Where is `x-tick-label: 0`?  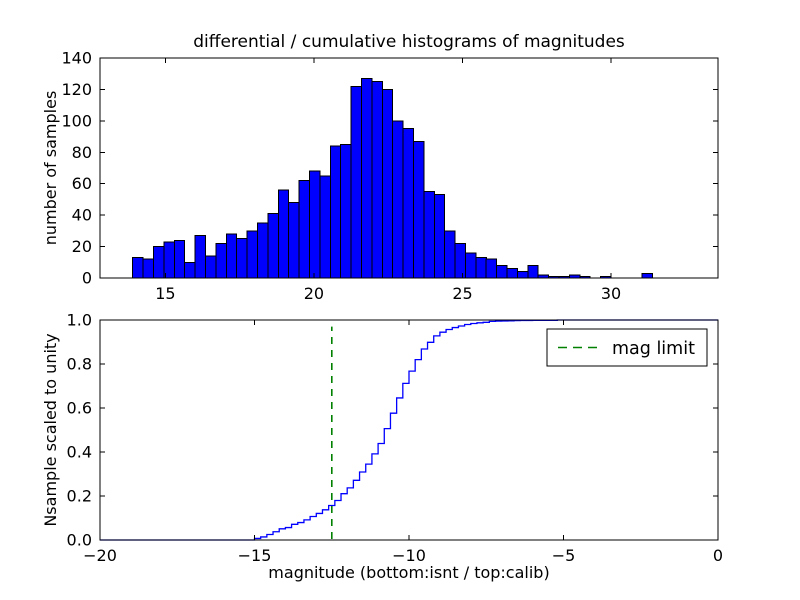 x-tick-label: 0 is located at coordinates (718, 555).